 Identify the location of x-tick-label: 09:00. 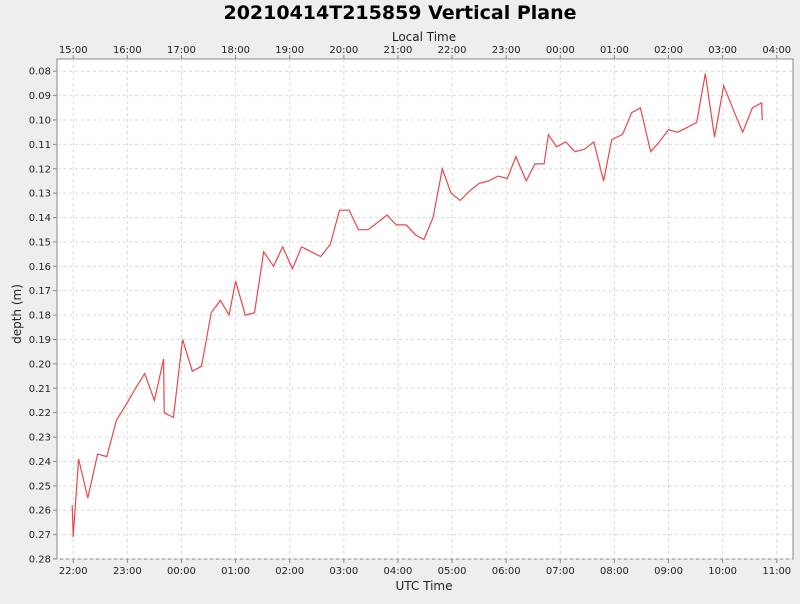
(668, 571).